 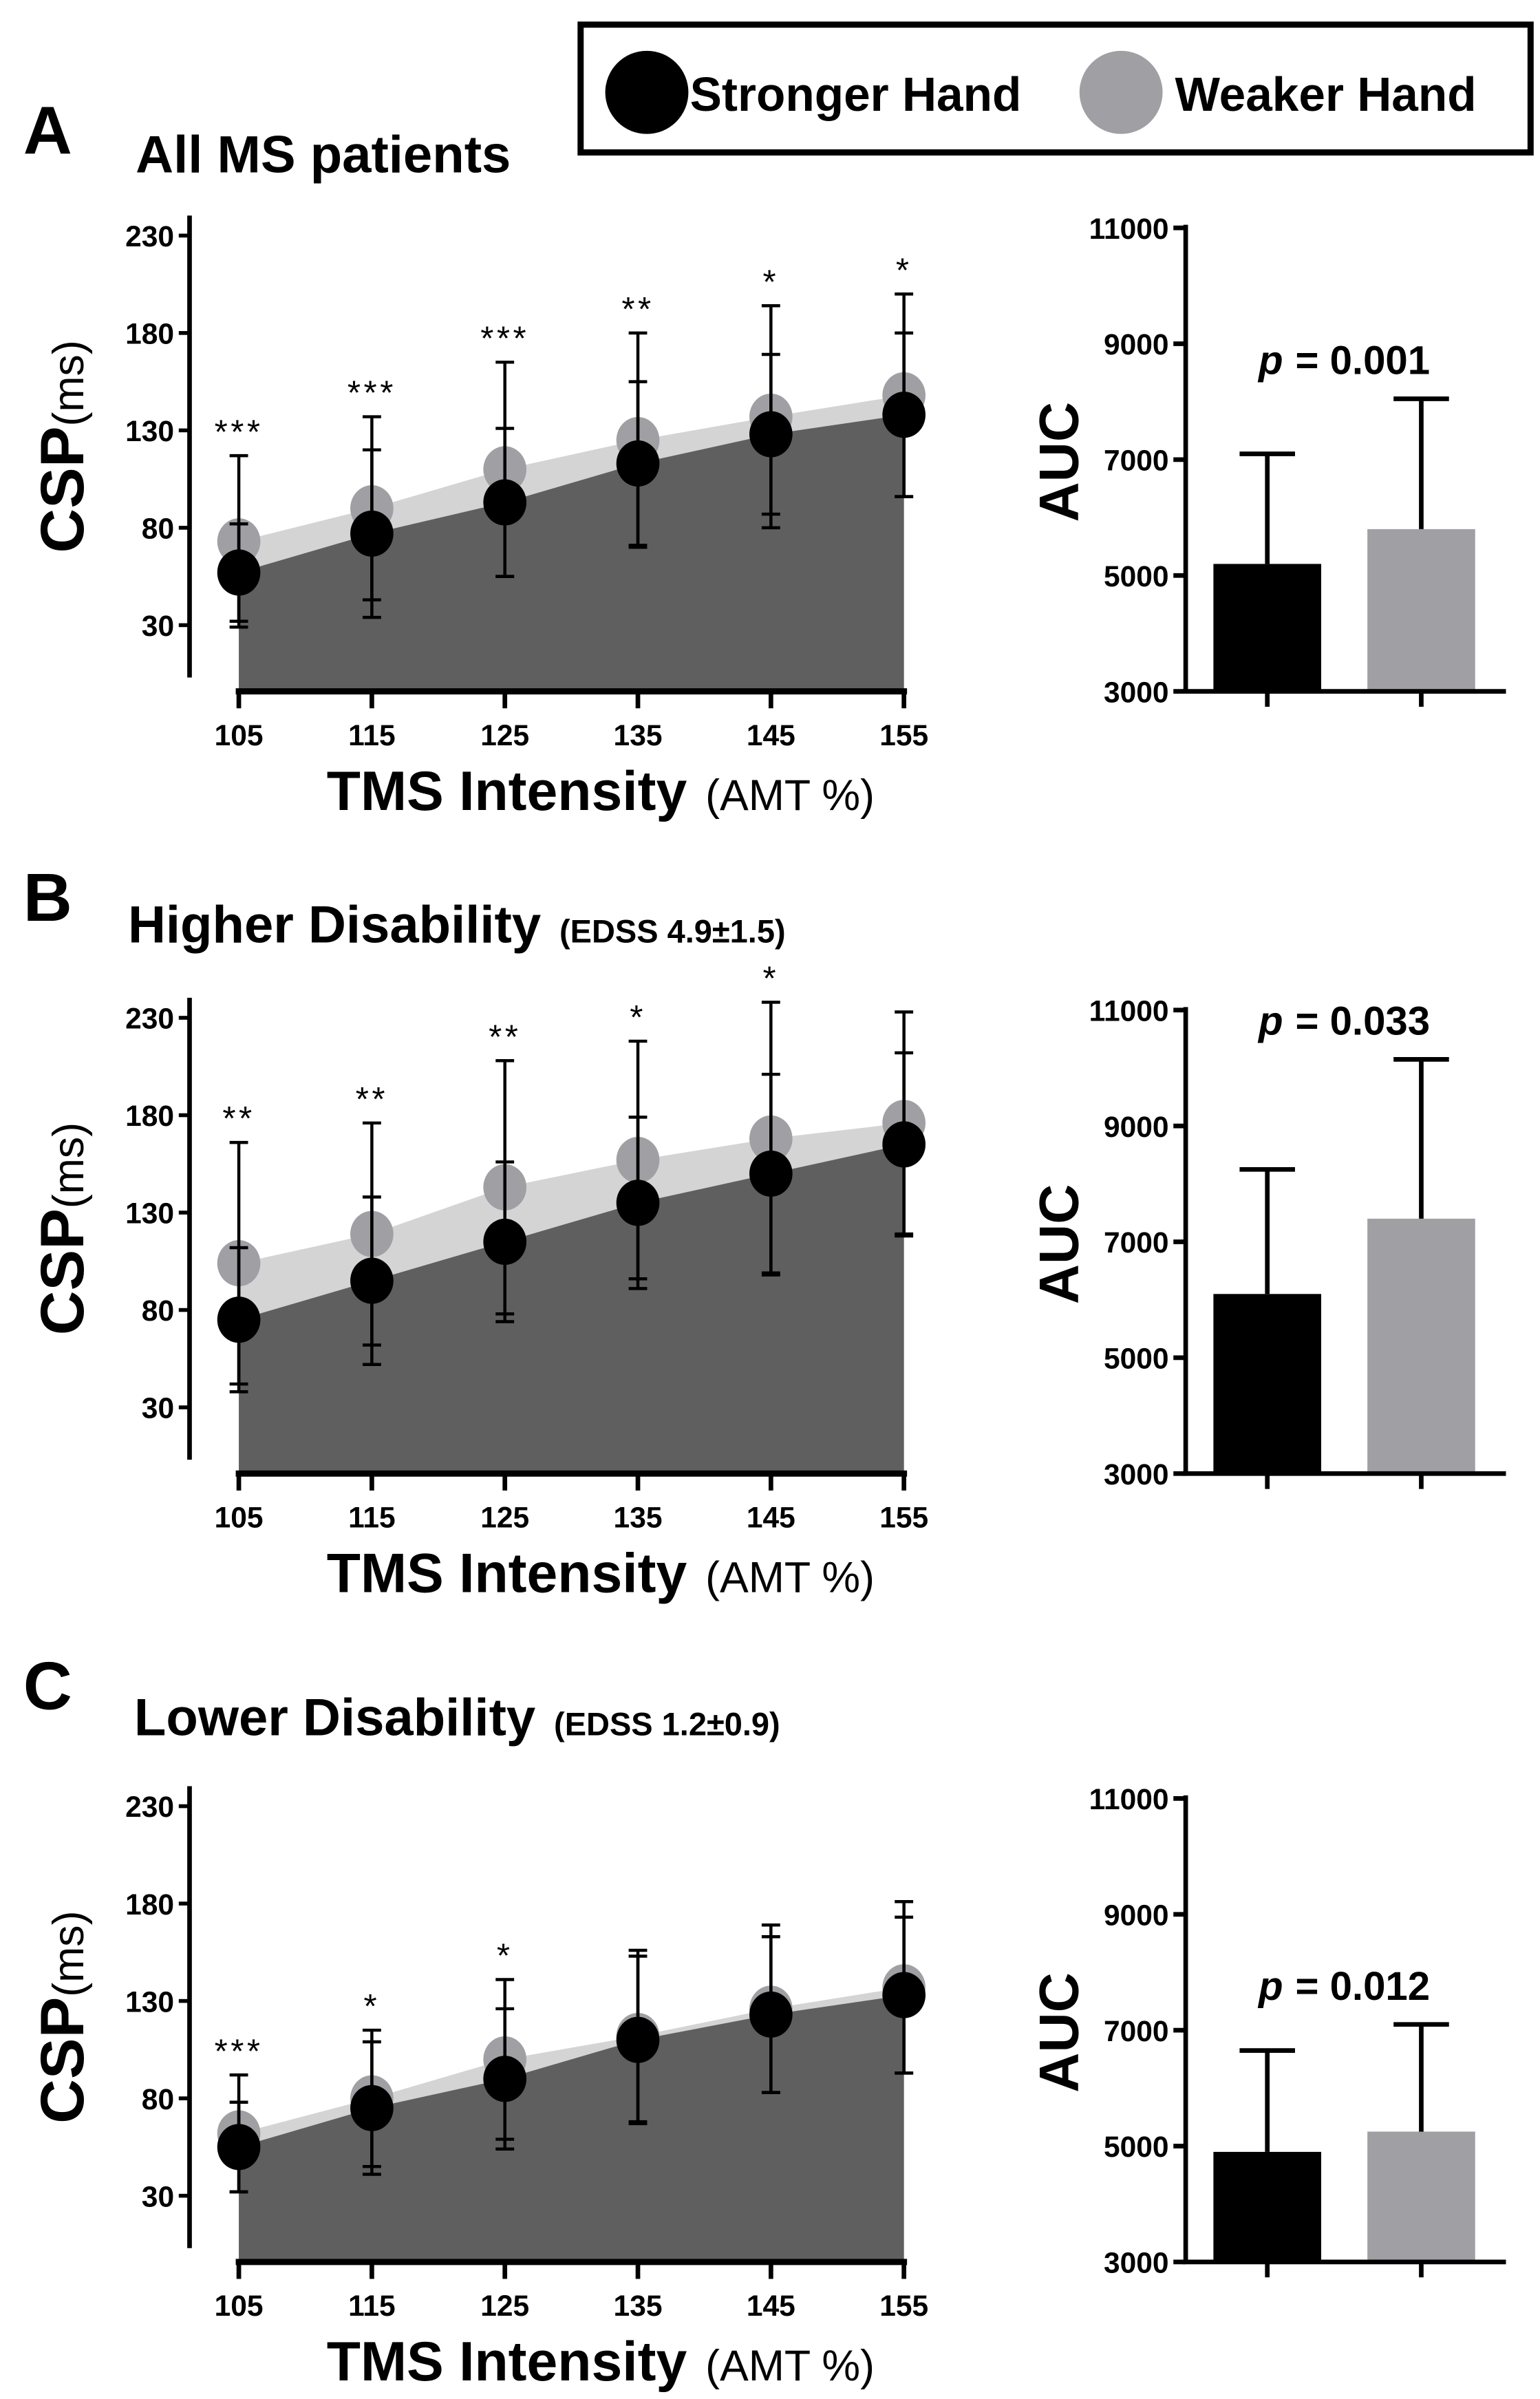 I want to click on p-value-label: p = 0.033, so click(x=1343, y=1022).